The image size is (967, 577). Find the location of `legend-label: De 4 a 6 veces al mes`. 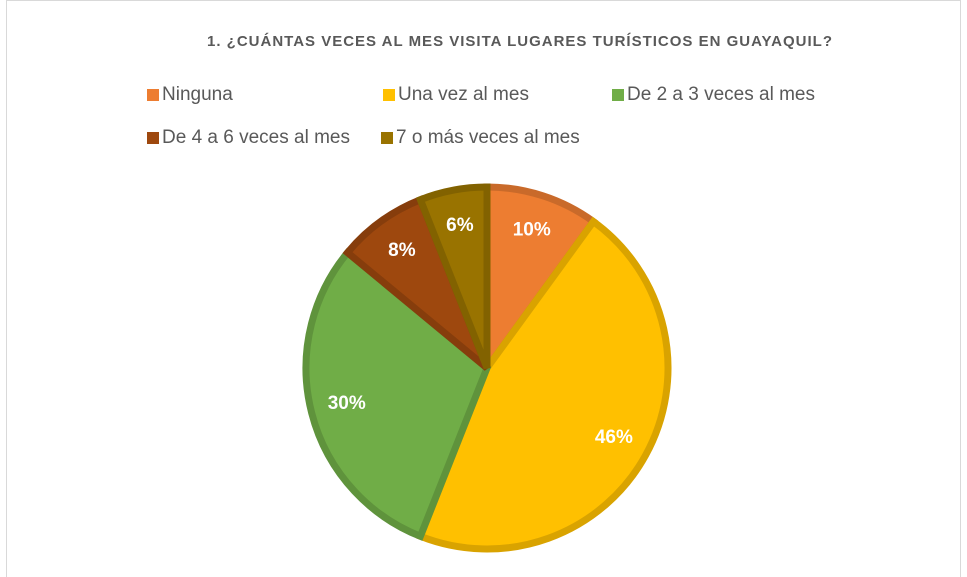

legend-label: De 4 a 6 veces al mes is located at coordinates (256, 137).